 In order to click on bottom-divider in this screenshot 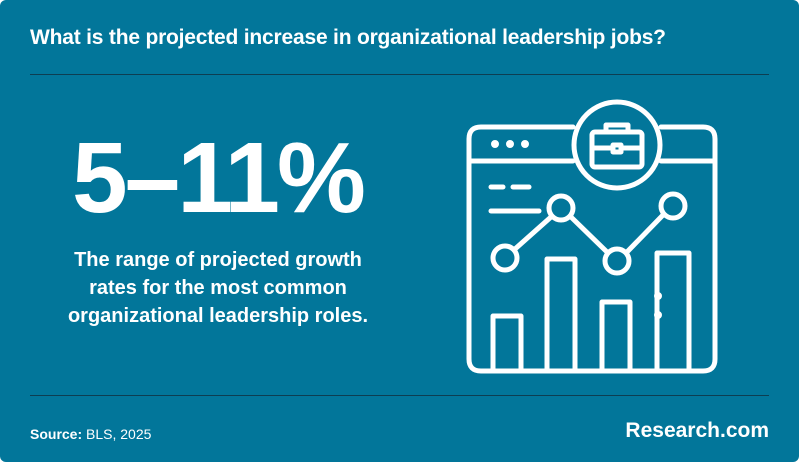, I will do `click(399, 395)`.